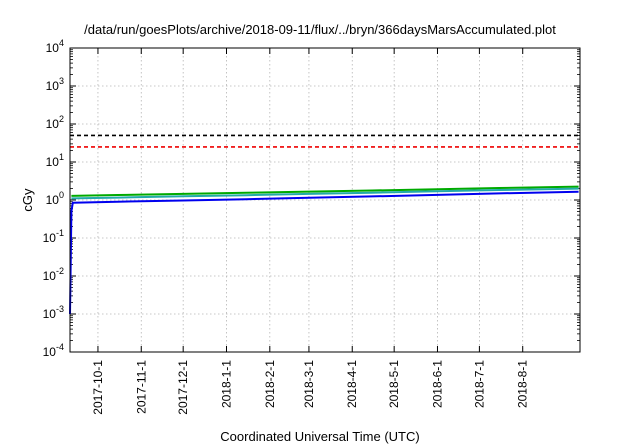 The height and width of the screenshot is (448, 640). Describe the element at coordinates (523, 384) in the screenshot. I see `x-tick-label: 2018-8-1` at that location.